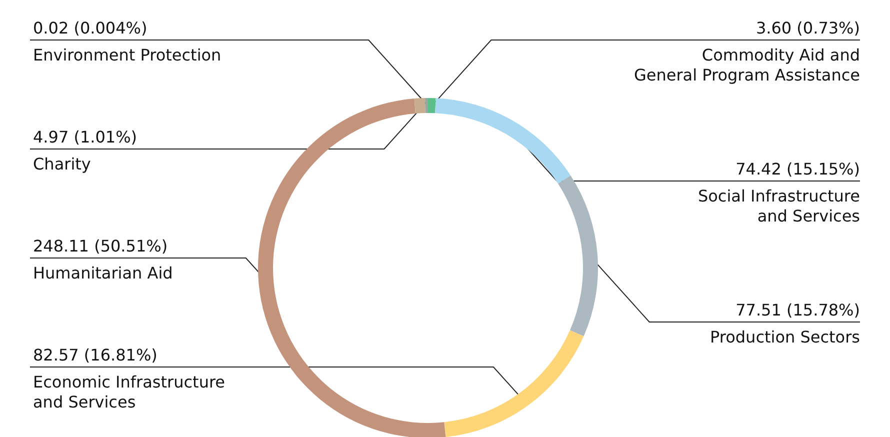 The image size is (890, 437). Describe the element at coordinates (798, 310) in the screenshot. I see `data-label: 77.51 (15.78%)` at that location.